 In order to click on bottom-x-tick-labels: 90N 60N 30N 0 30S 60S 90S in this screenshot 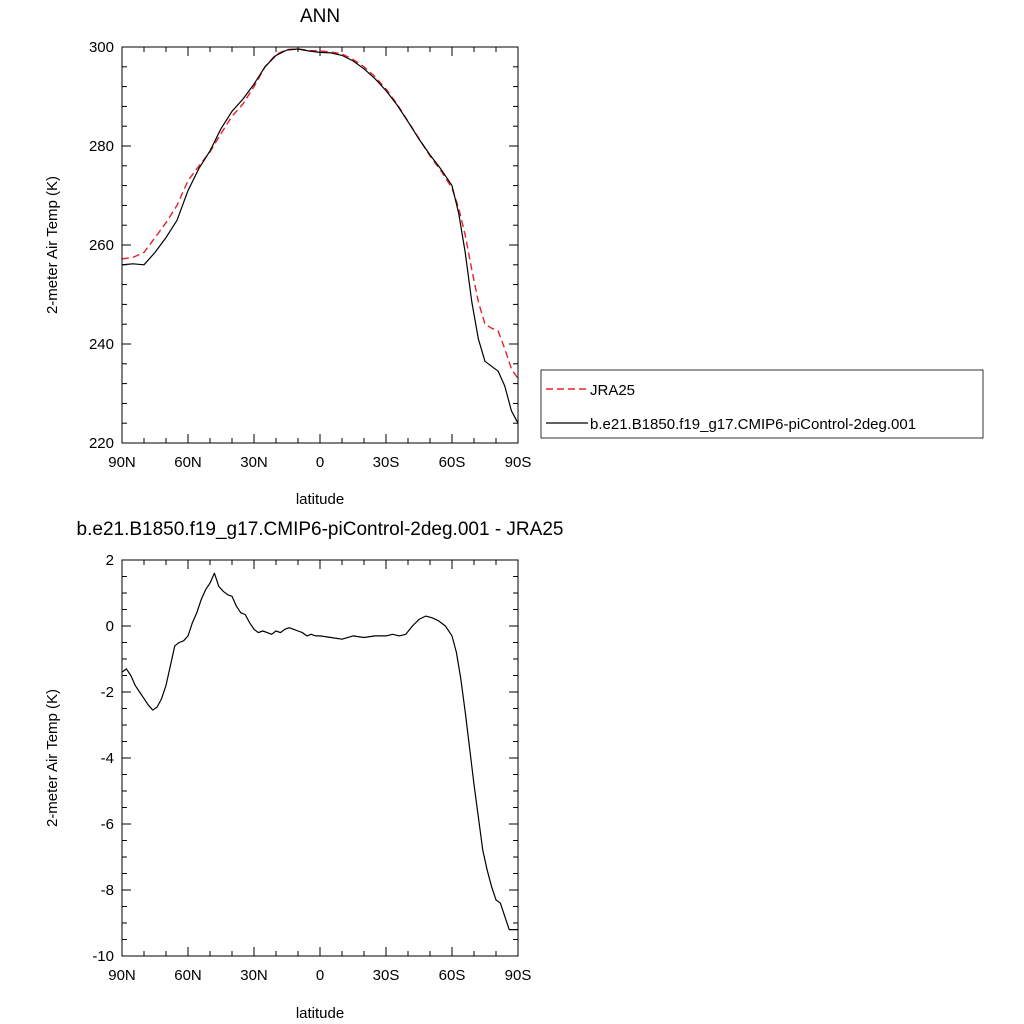, I will do `click(319, 975)`.